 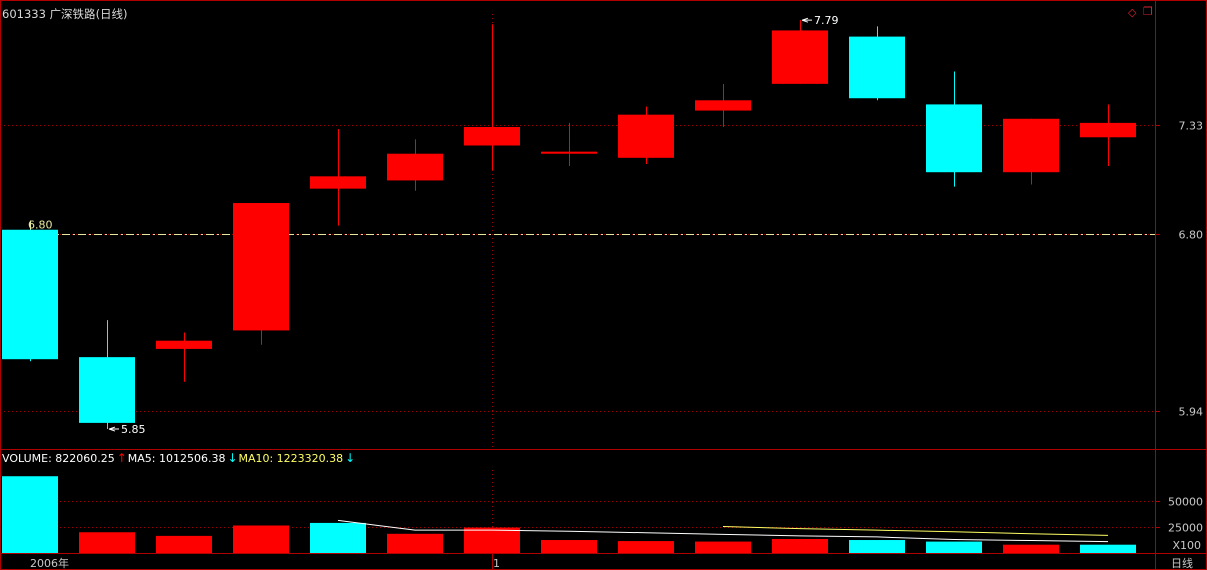 What do you see at coordinates (58, 458) in the screenshot?
I see `volume-readout-0: VOLUME: 822060.25` at bounding box center [58, 458].